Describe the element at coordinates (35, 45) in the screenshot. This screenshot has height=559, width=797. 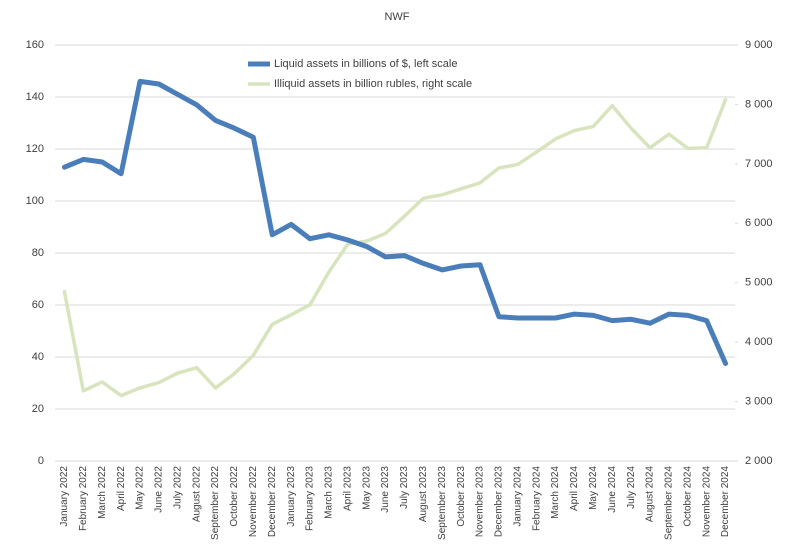
I see `y-tick-label: 160` at that location.